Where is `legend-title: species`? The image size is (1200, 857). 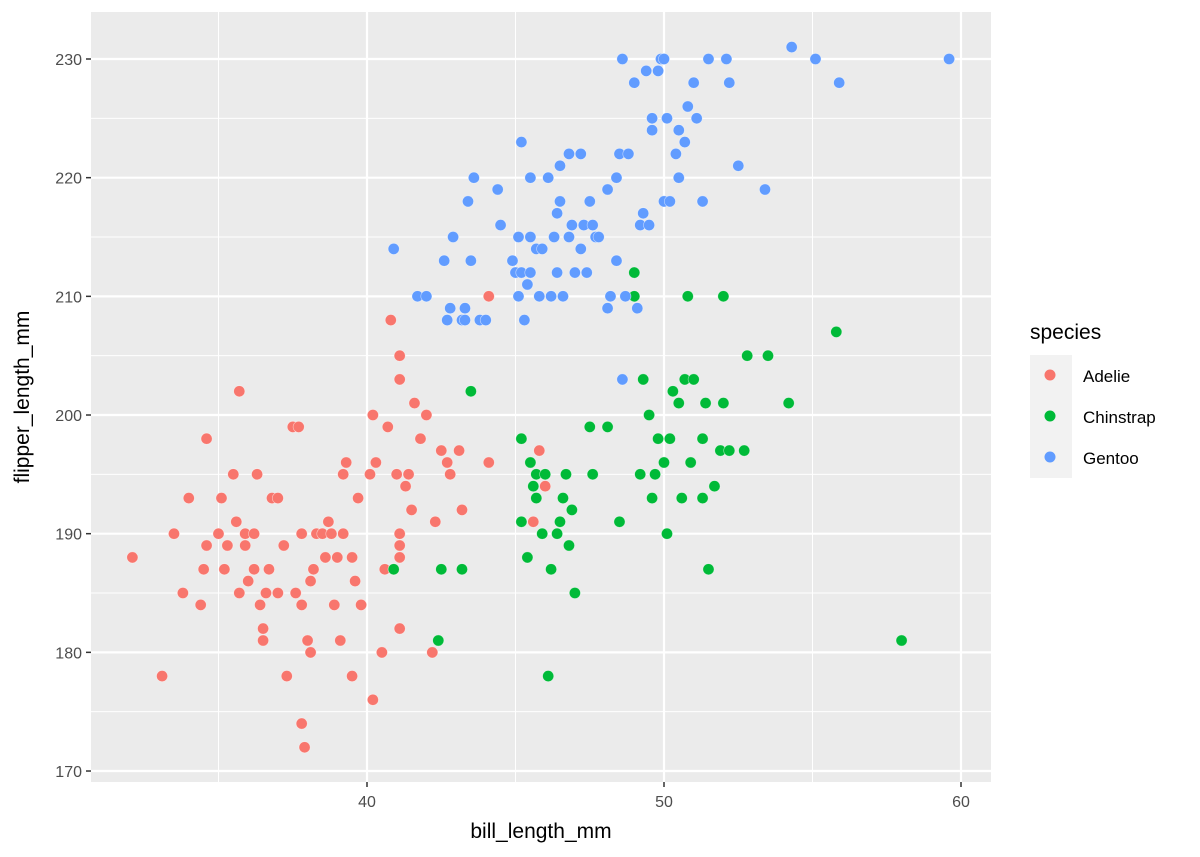
legend-title: species is located at coordinates (1065, 332).